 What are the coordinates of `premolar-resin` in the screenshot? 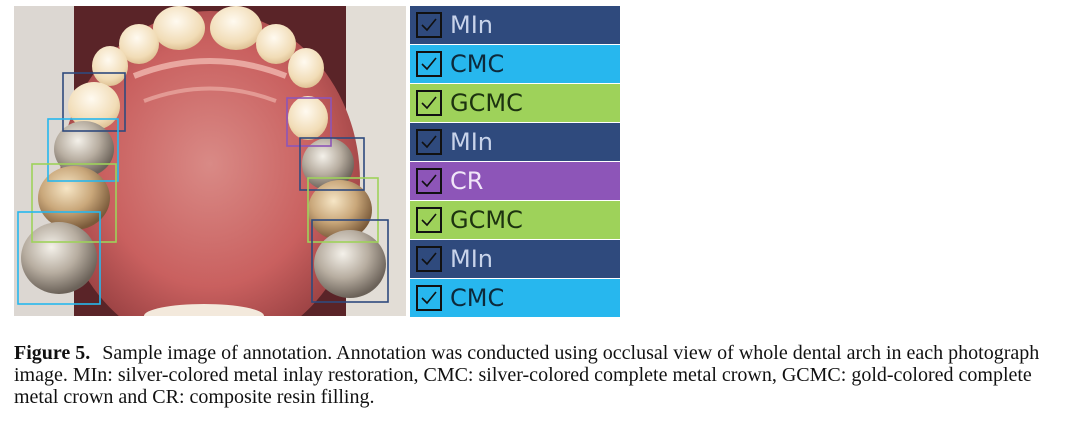 It's located at (308, 118).